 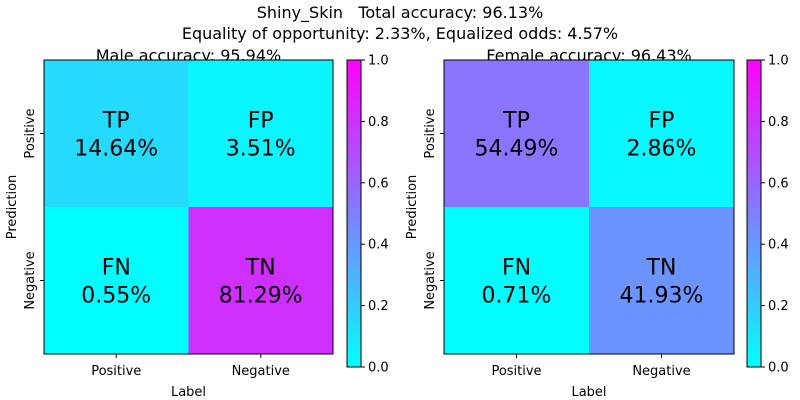 I want to click on male-cell-fp-name: FP, so click(x=261, y=121).